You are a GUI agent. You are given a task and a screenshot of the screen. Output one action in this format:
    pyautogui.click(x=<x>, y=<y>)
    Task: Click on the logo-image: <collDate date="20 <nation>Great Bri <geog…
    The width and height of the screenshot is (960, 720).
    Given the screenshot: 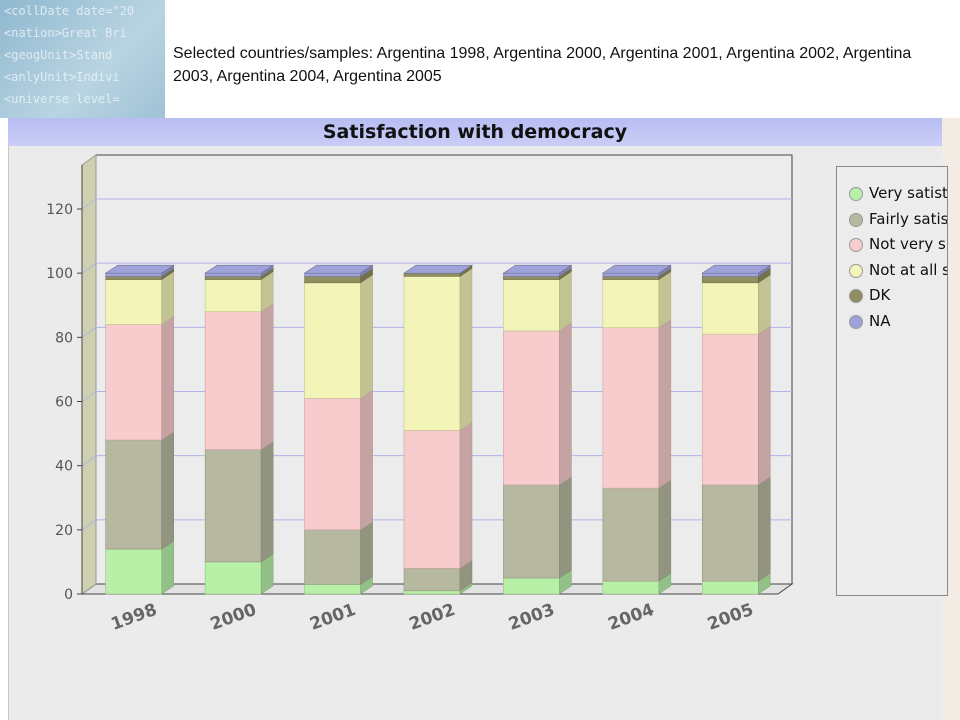 What is the action you would take?
    pyautogui.click(x=82, y=59)
    